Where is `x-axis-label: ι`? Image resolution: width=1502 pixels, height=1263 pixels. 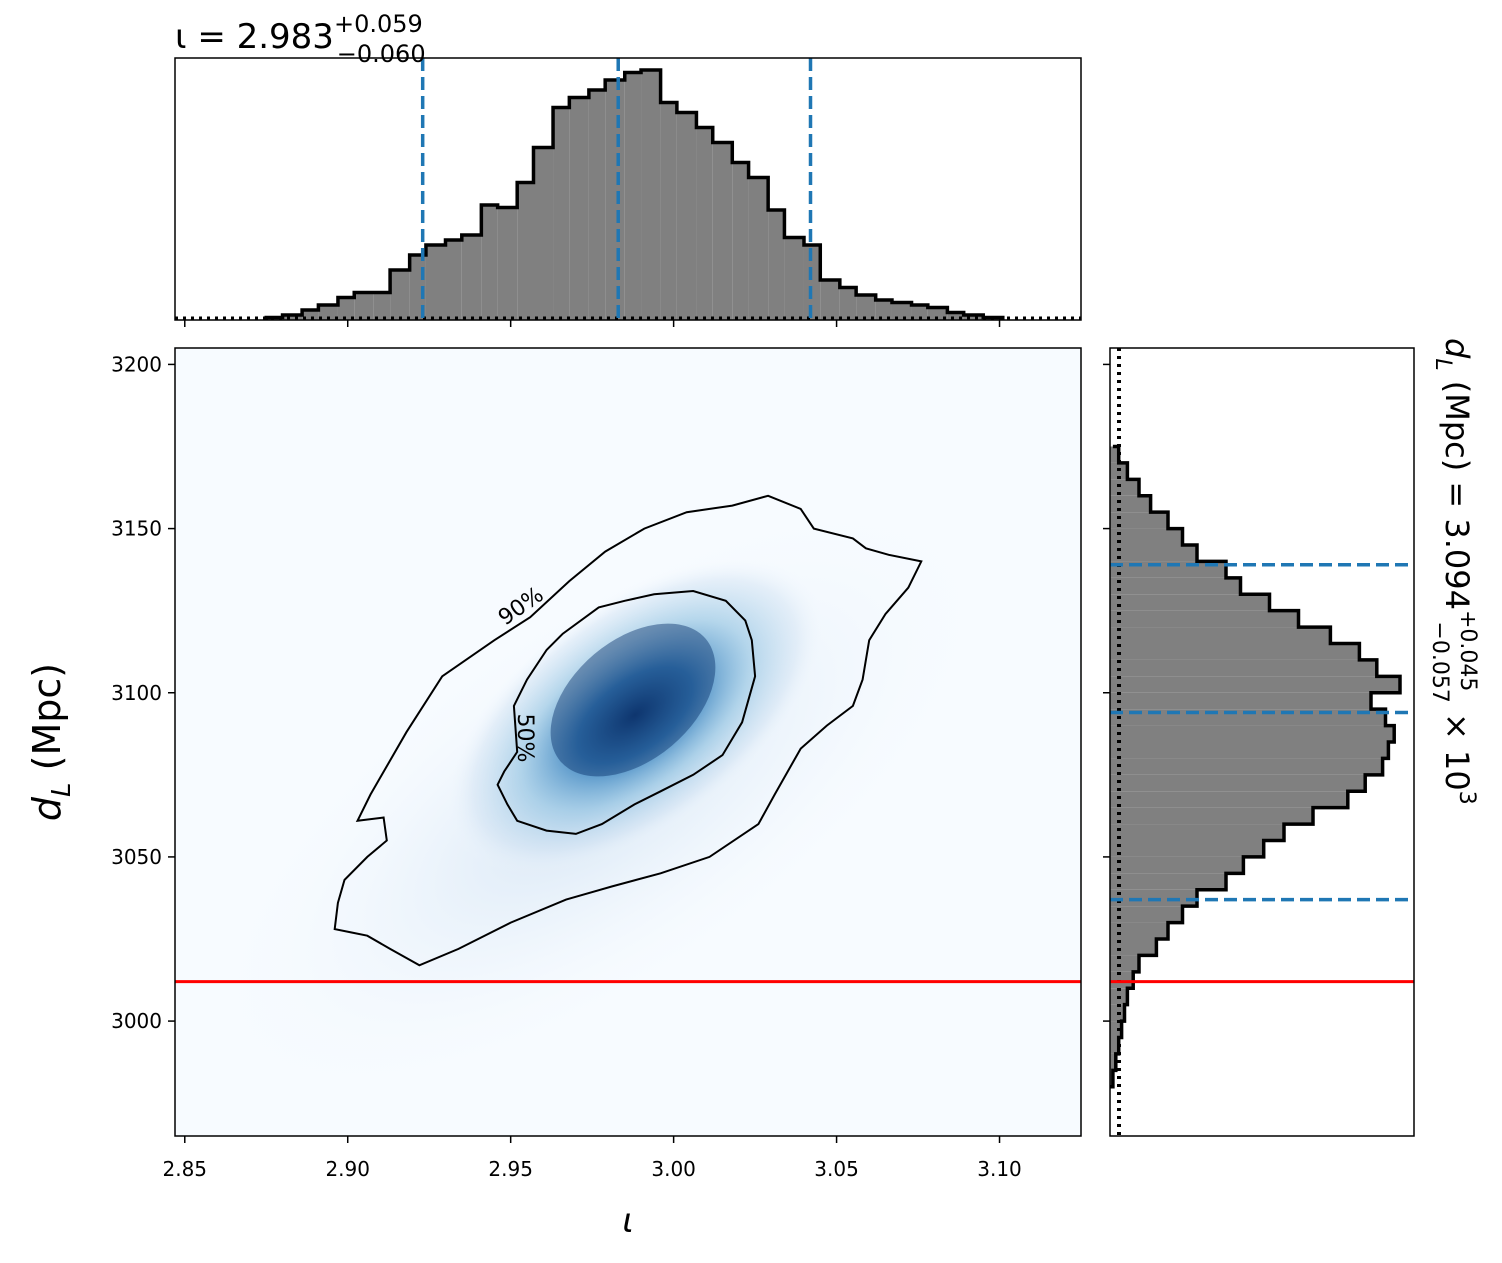 x-axis-label: ι is located at coordinates (628, 1221).